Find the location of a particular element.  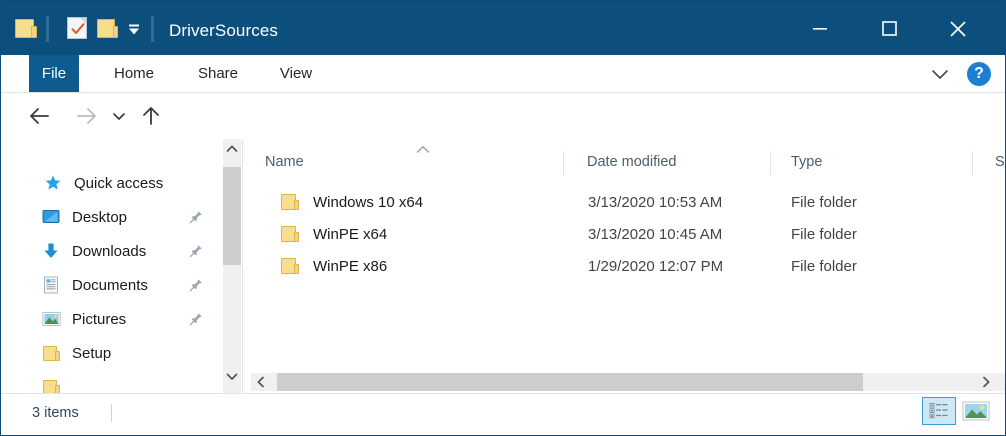

table-row: WinPE x64 3/13/2020 10:45 AM File folder is located at coordinates (624, 235).